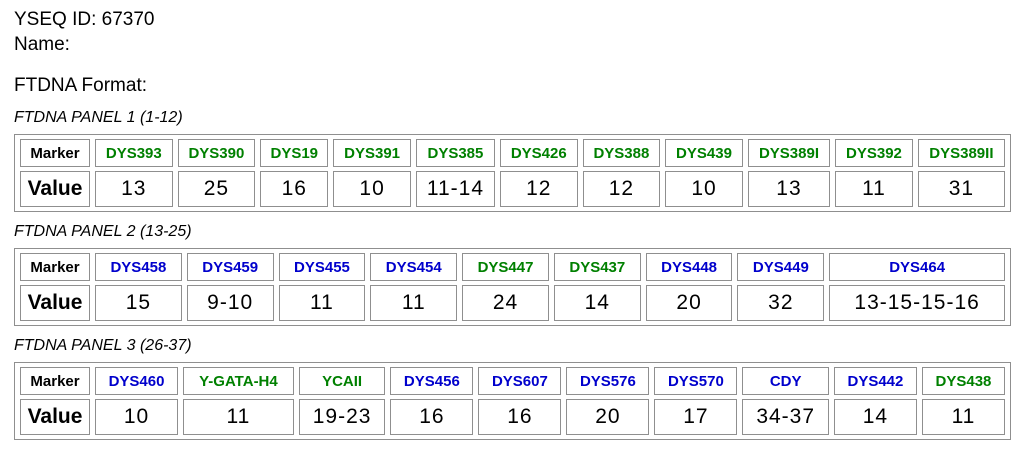  Describe the element at coordinates (138, 303) in the screenshot. I see `marker-value-cell: 15` at that location.